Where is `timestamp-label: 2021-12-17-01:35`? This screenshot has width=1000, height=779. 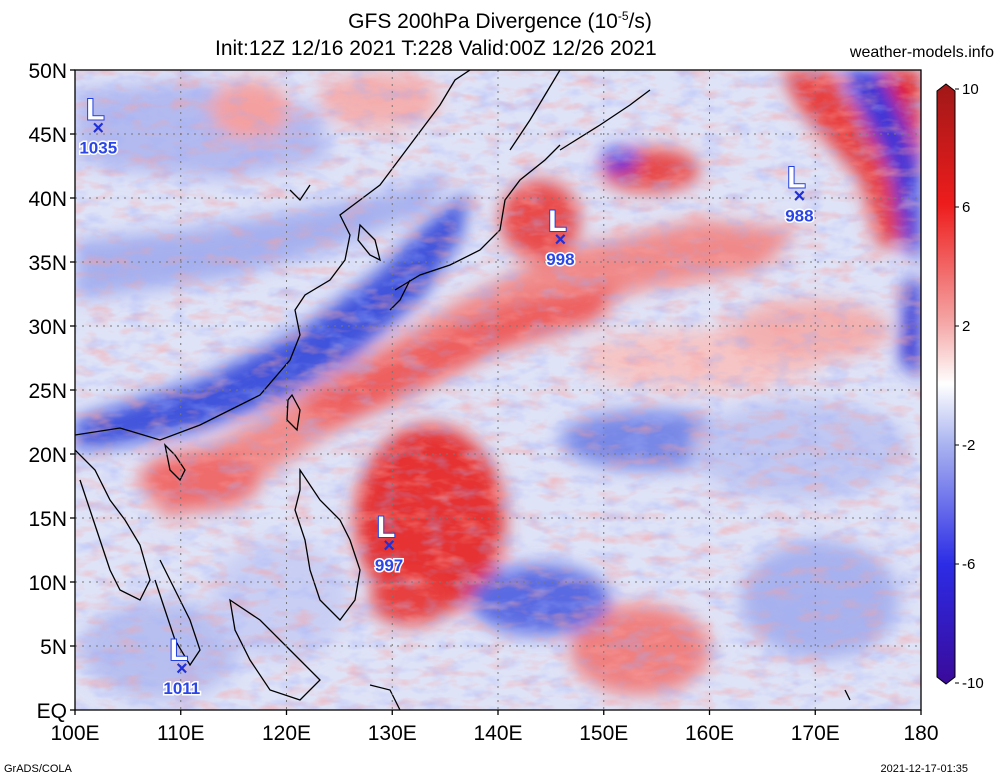 timestamp-label: 2021-12-17-01:35 is located at coordinates (924, 769).